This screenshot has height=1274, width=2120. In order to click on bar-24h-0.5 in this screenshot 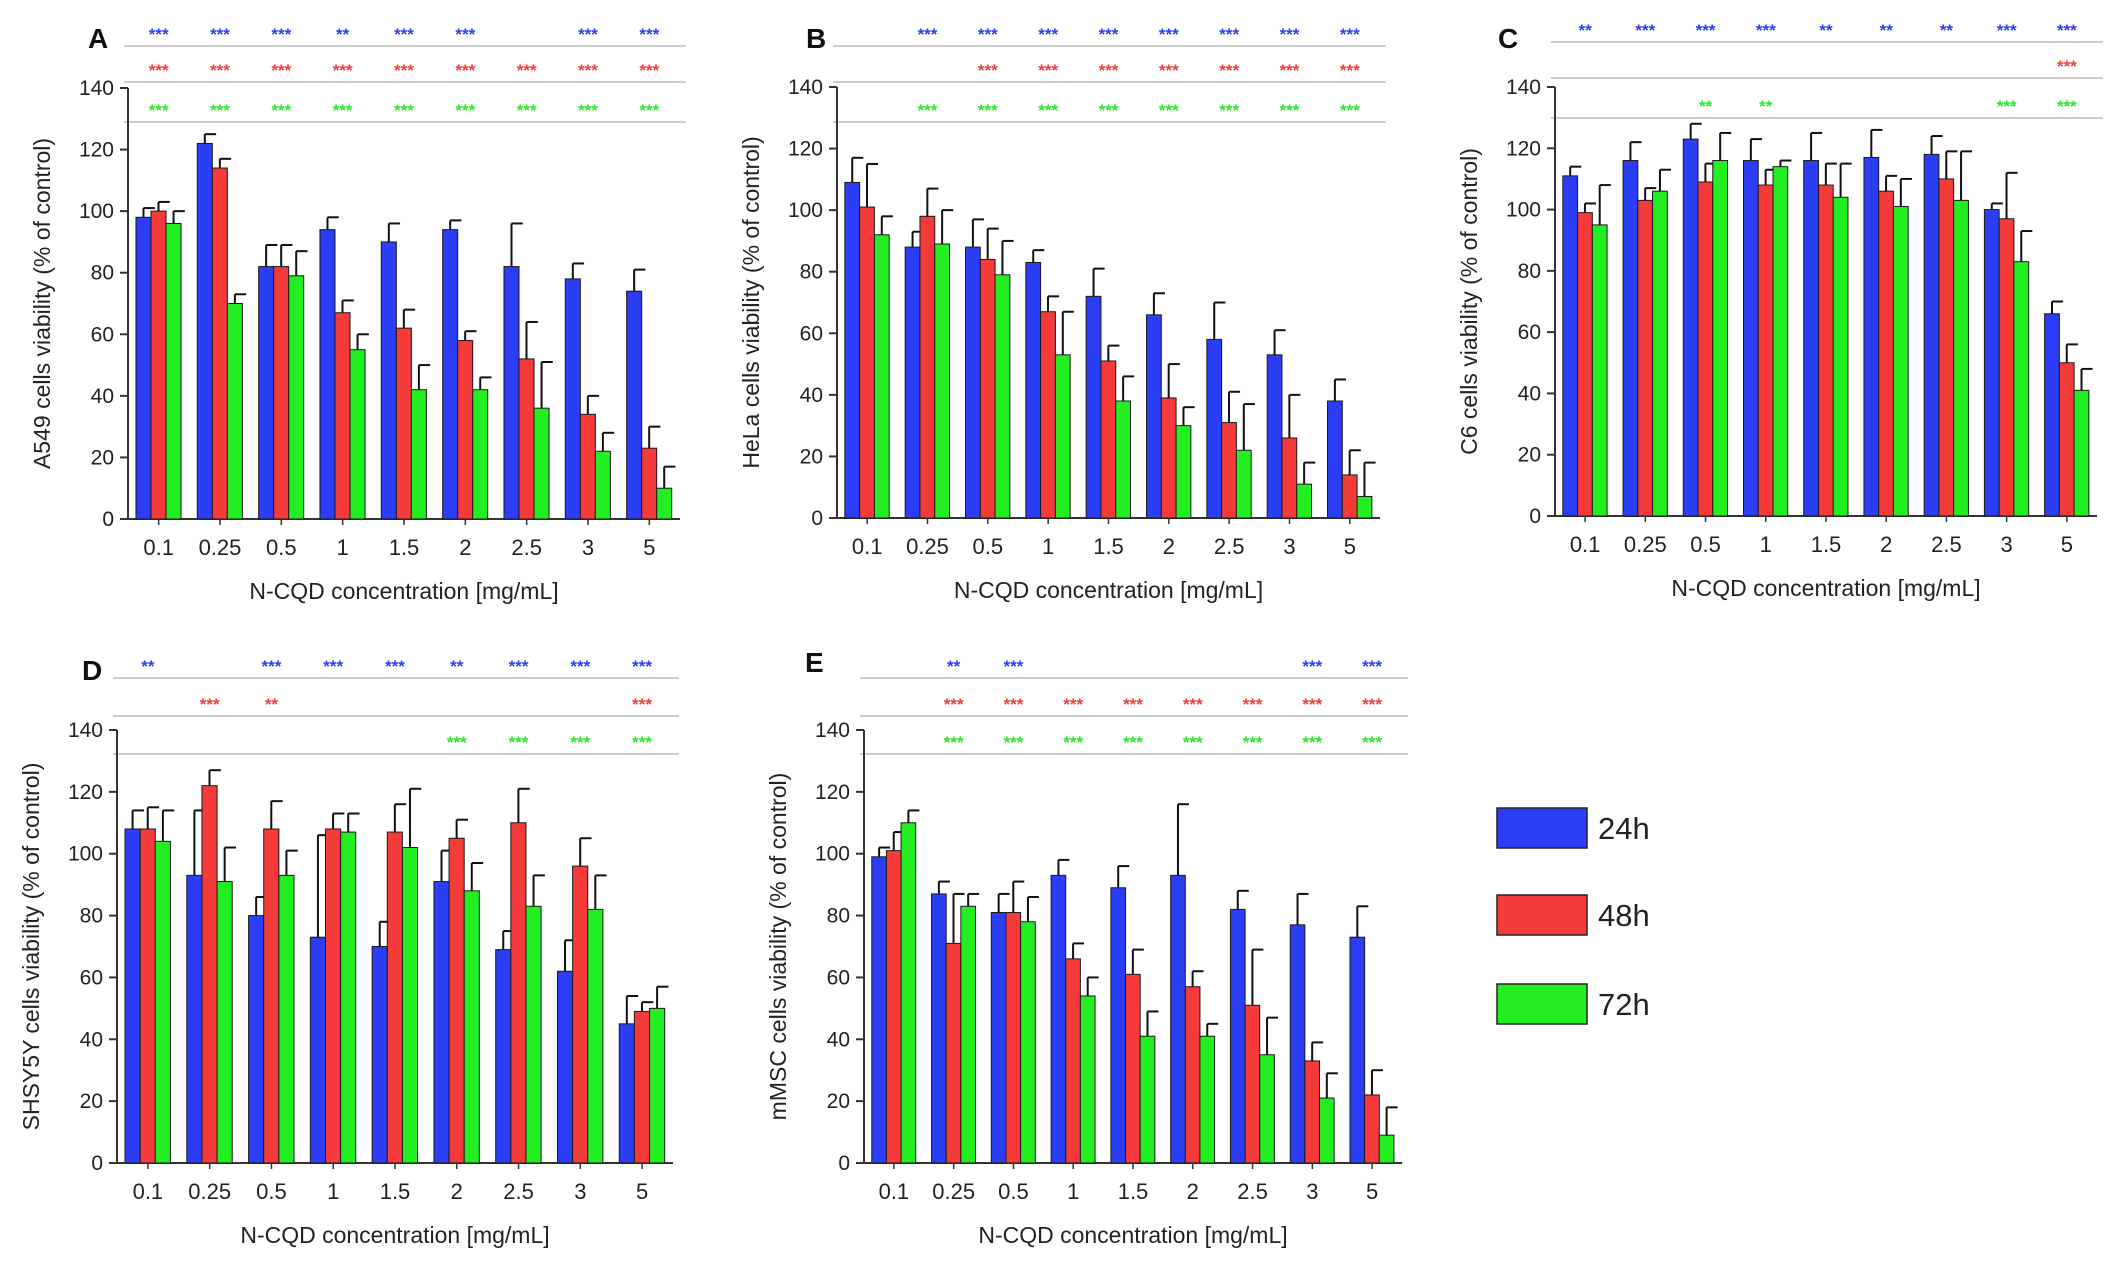, I will do `click(266, 393)`.